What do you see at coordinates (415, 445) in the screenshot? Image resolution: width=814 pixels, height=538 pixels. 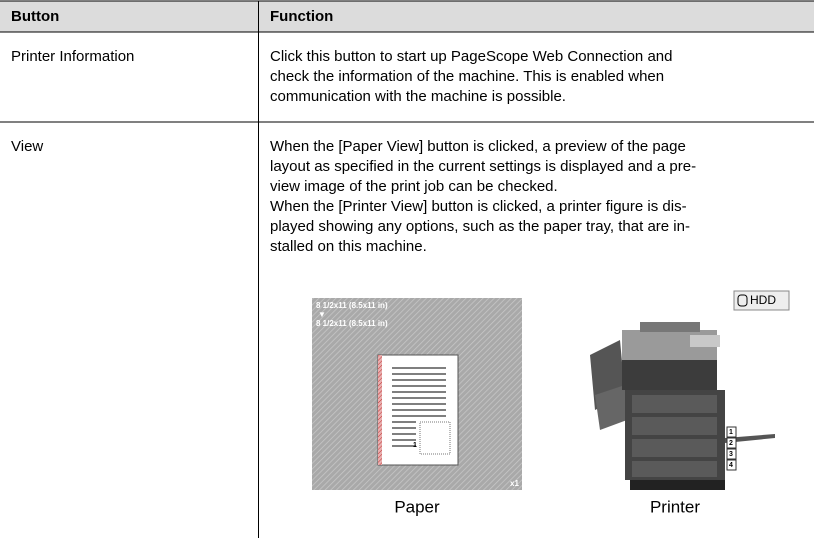 I see `page-number: 1` at bounding box center [415, 445].